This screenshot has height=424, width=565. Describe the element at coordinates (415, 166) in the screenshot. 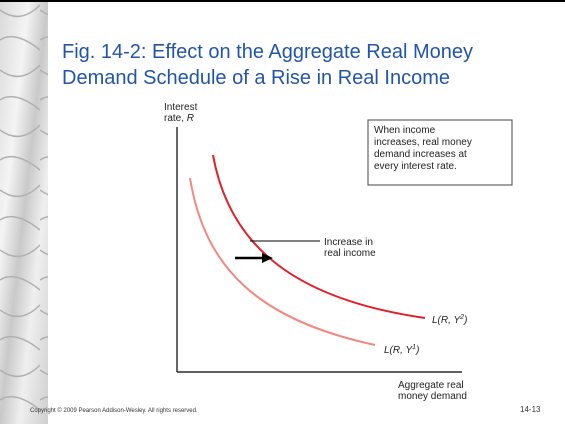

I see `annotation-text: every interest rate.` at that location.